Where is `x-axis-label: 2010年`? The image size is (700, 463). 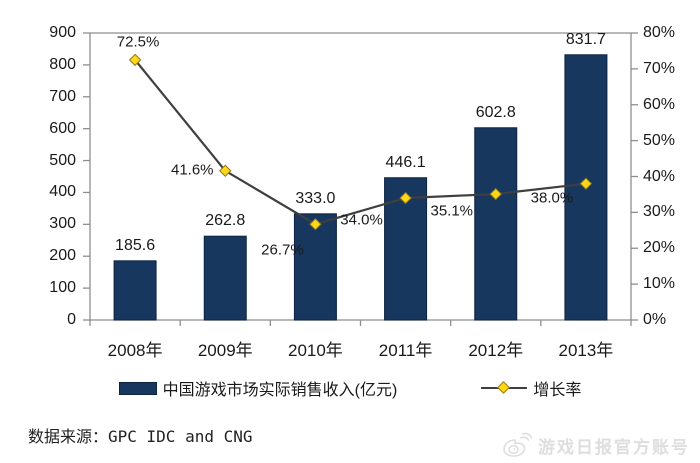
x-axis-label: 2010年 is located at coordinates (315, 350).